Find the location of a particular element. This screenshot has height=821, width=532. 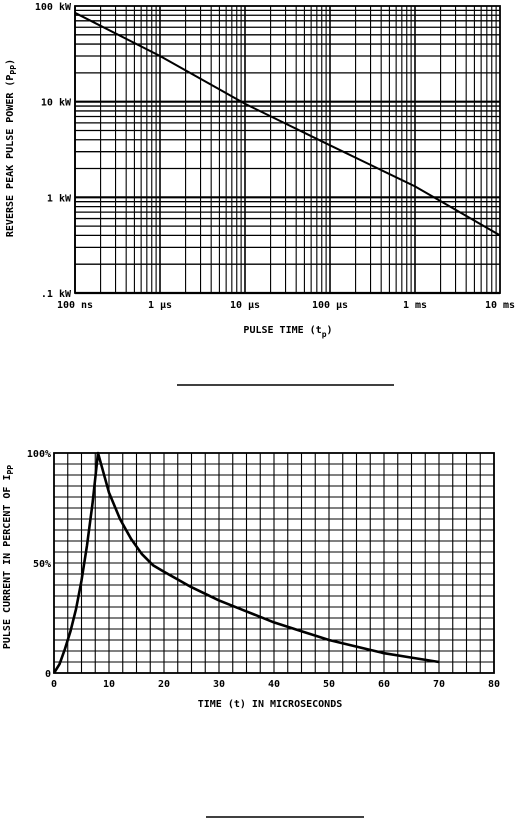

x-tick-label: 10 ms is located at coordinates (500, 305).